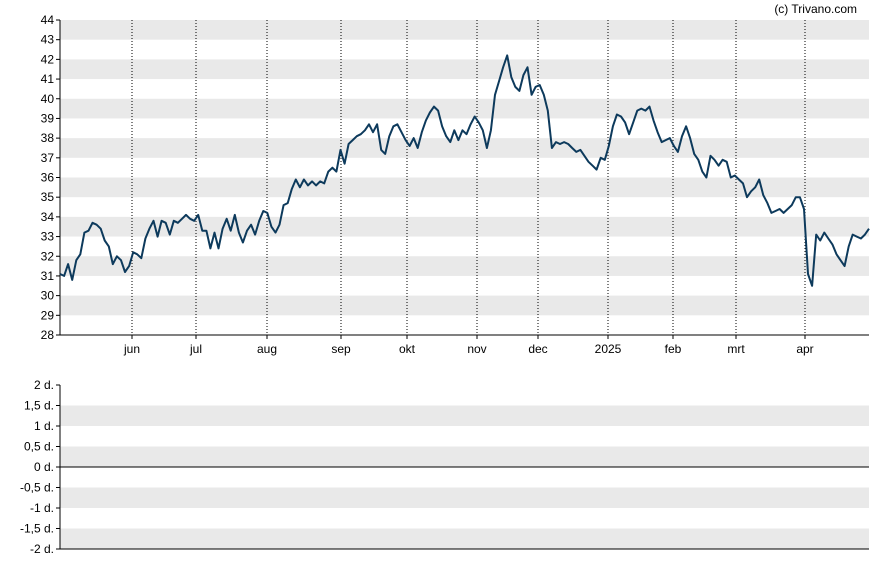  I want to click on x-tick-label: dec, so click(537, 349).